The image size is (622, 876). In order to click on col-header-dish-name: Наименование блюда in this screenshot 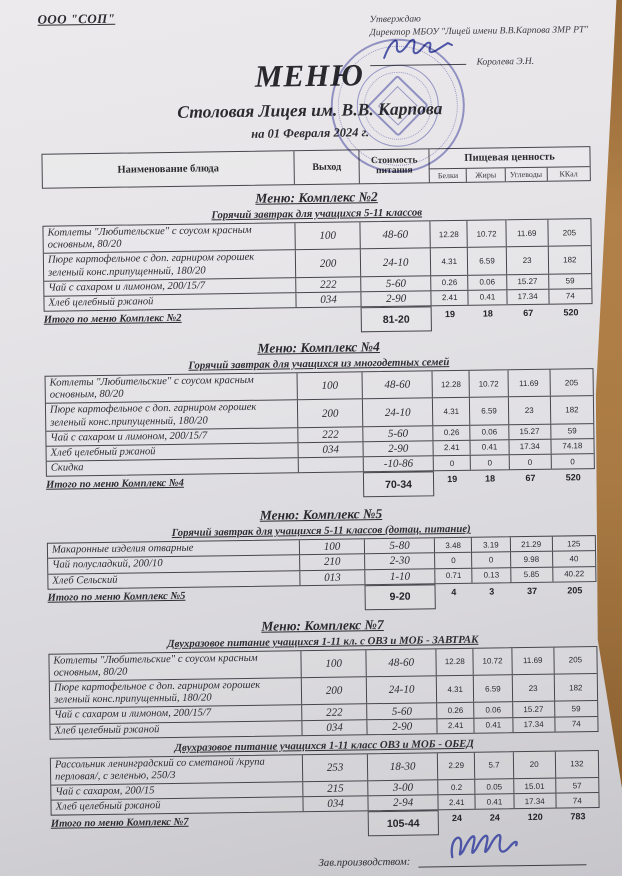, I will do `click(168, 169)`.